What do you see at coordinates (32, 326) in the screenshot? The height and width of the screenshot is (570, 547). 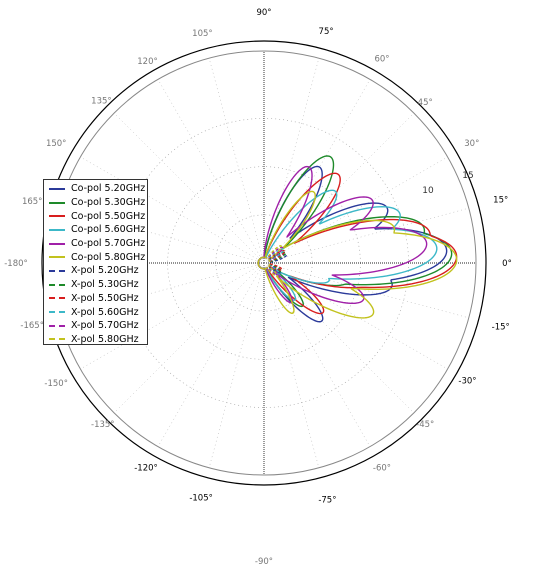 I see `angle-tick-label: -165°` at bounding box center [32, 326].